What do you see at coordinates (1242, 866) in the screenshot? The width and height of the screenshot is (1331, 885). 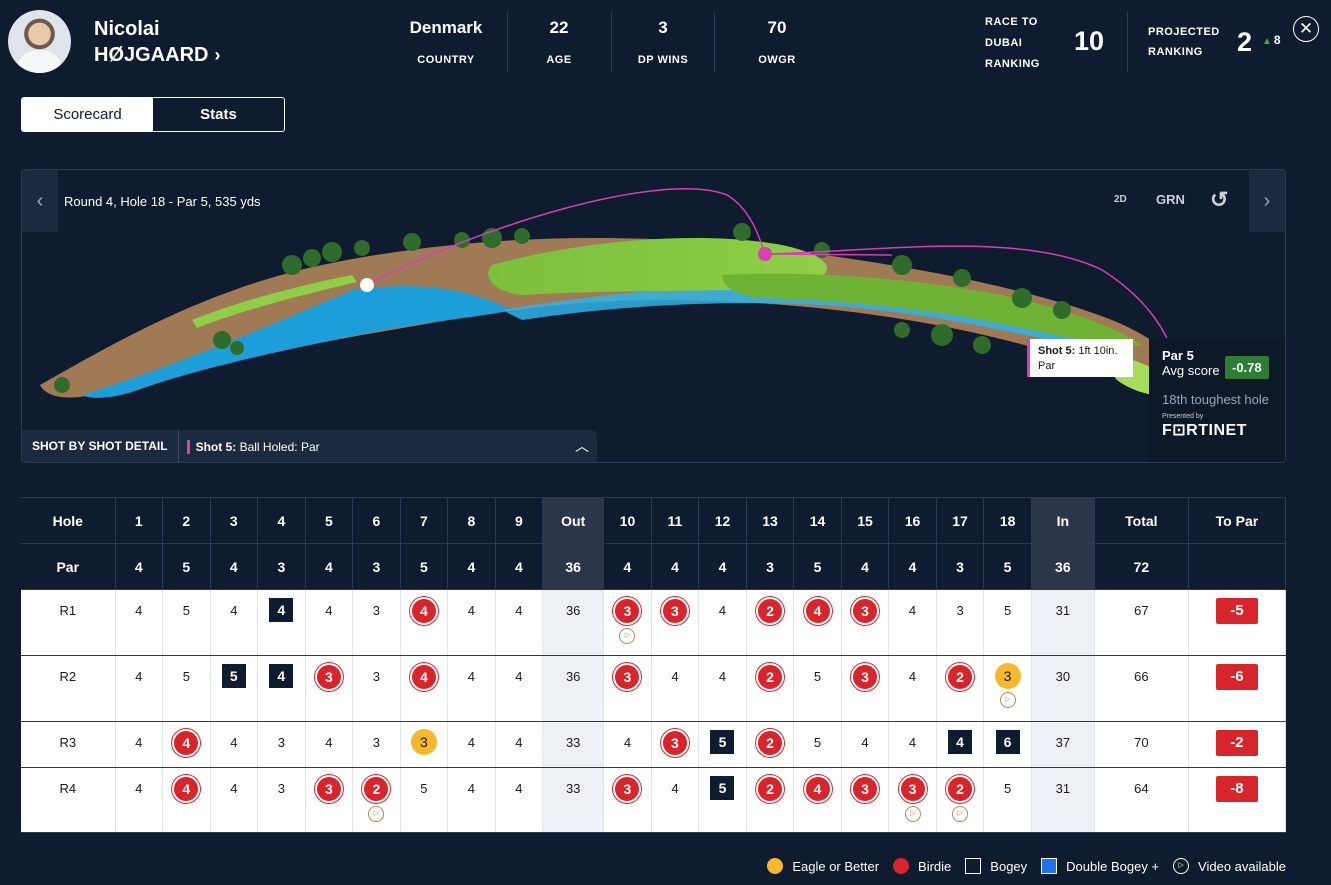 I see `legend-label: Video available` at bounding box center [1242, 866].